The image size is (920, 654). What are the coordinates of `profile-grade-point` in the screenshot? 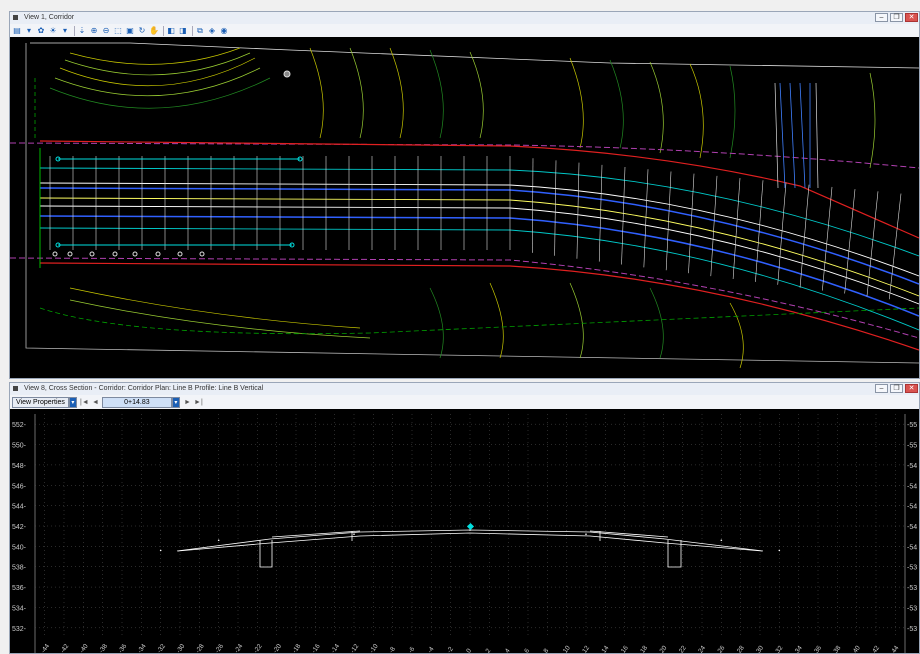 It's located at (470, 526).